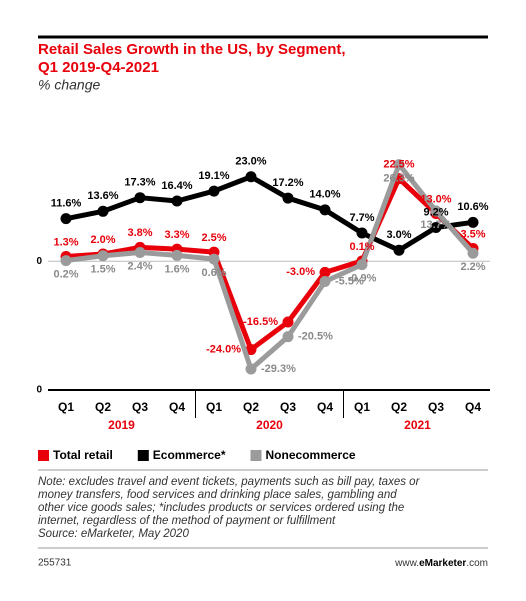  What do you see at coordinates (472, 207) in the screenshot?
I see `data-label: 10.6%` at bounding box center [472, 207].